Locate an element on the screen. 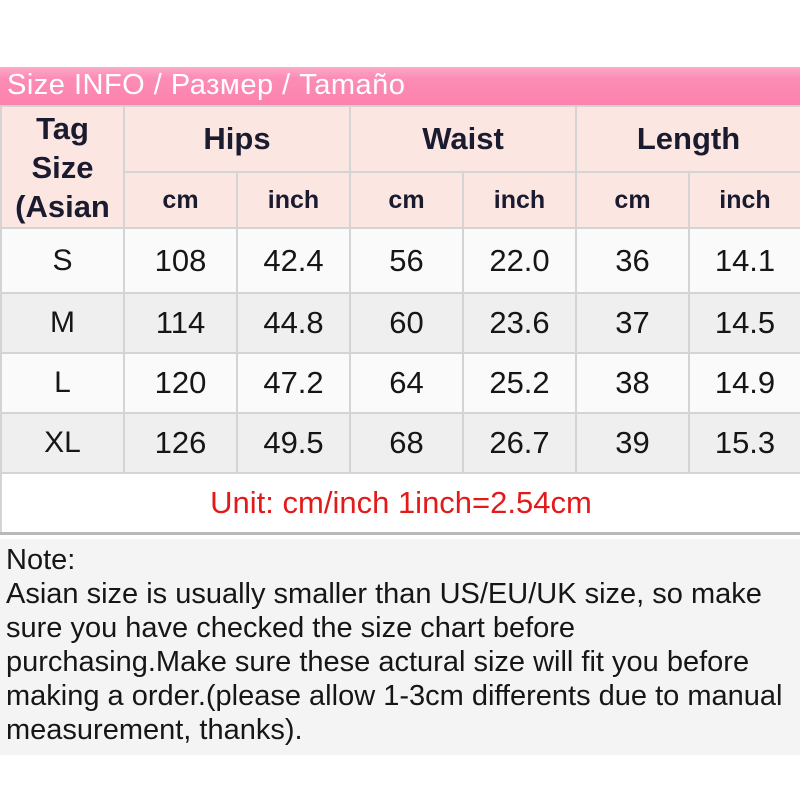 The height and width of the screenshot is (800, 800). length-inch-header: inch is located at coordinates (744, 200).